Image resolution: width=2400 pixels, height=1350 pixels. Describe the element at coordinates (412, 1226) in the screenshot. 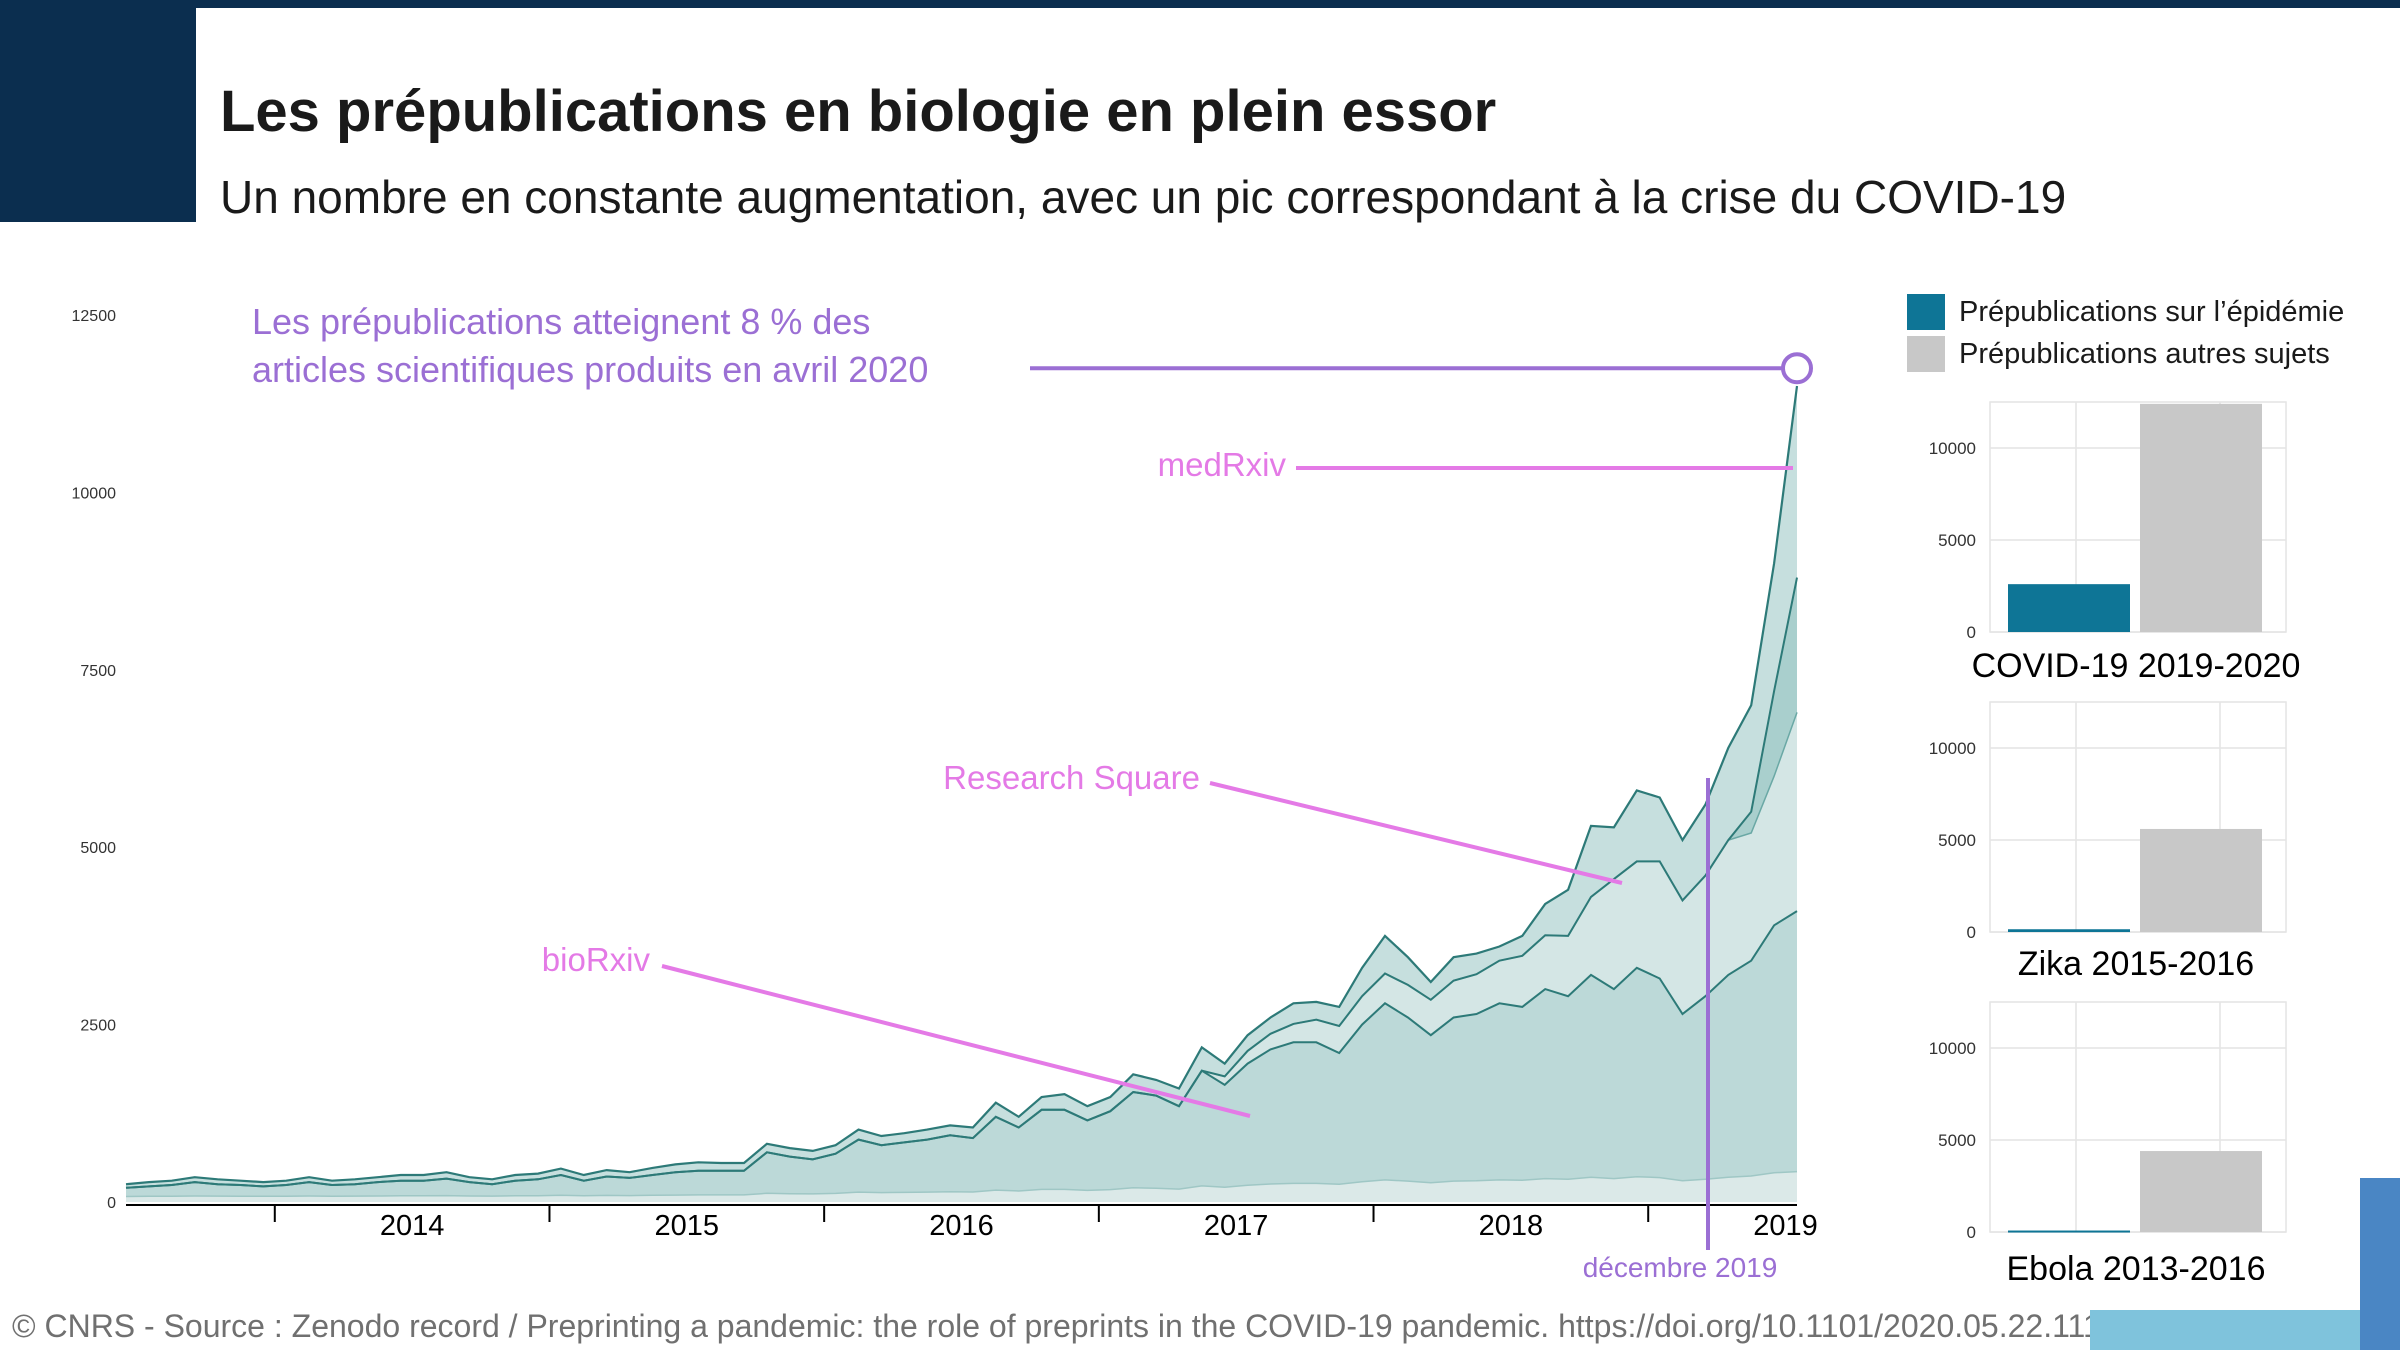

I see `x-tick-label: 2014` at that location.